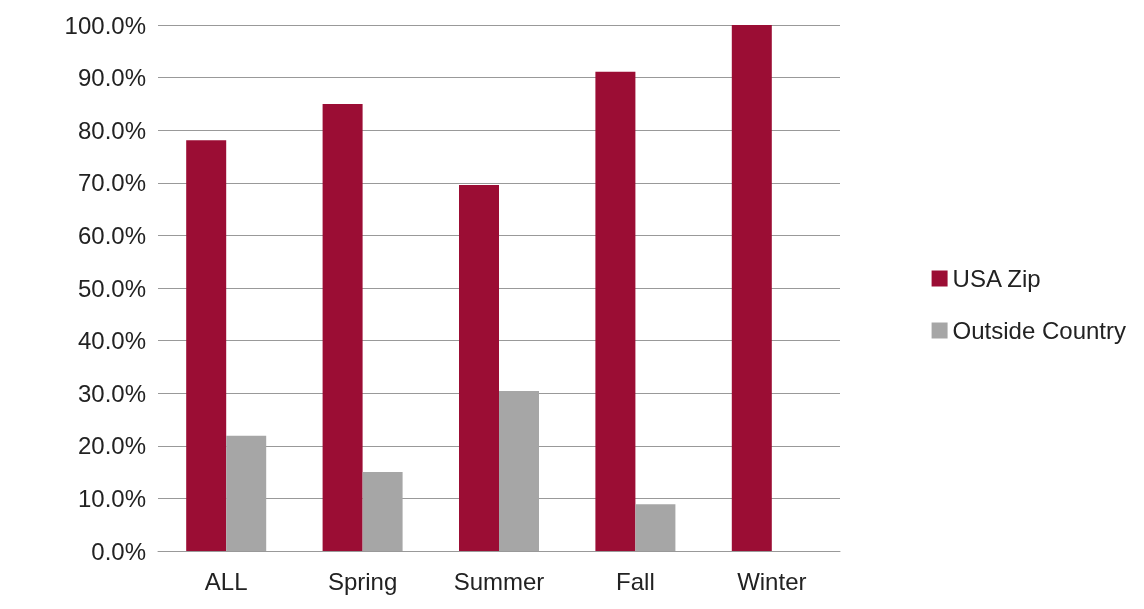 This screenshot has width=1144, height=609. Describe the element at coordinates (111, 446) in the screenshot. I see `y-tick-label: 20.0%` at that location.